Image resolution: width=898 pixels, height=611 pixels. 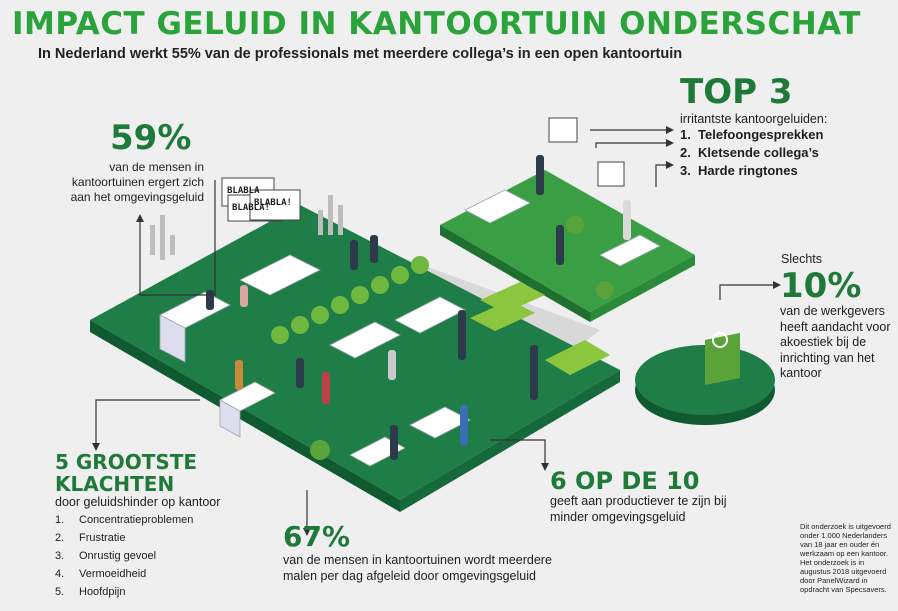 I want to click on stat-10-value: 10%, so click(x=821, y=286).